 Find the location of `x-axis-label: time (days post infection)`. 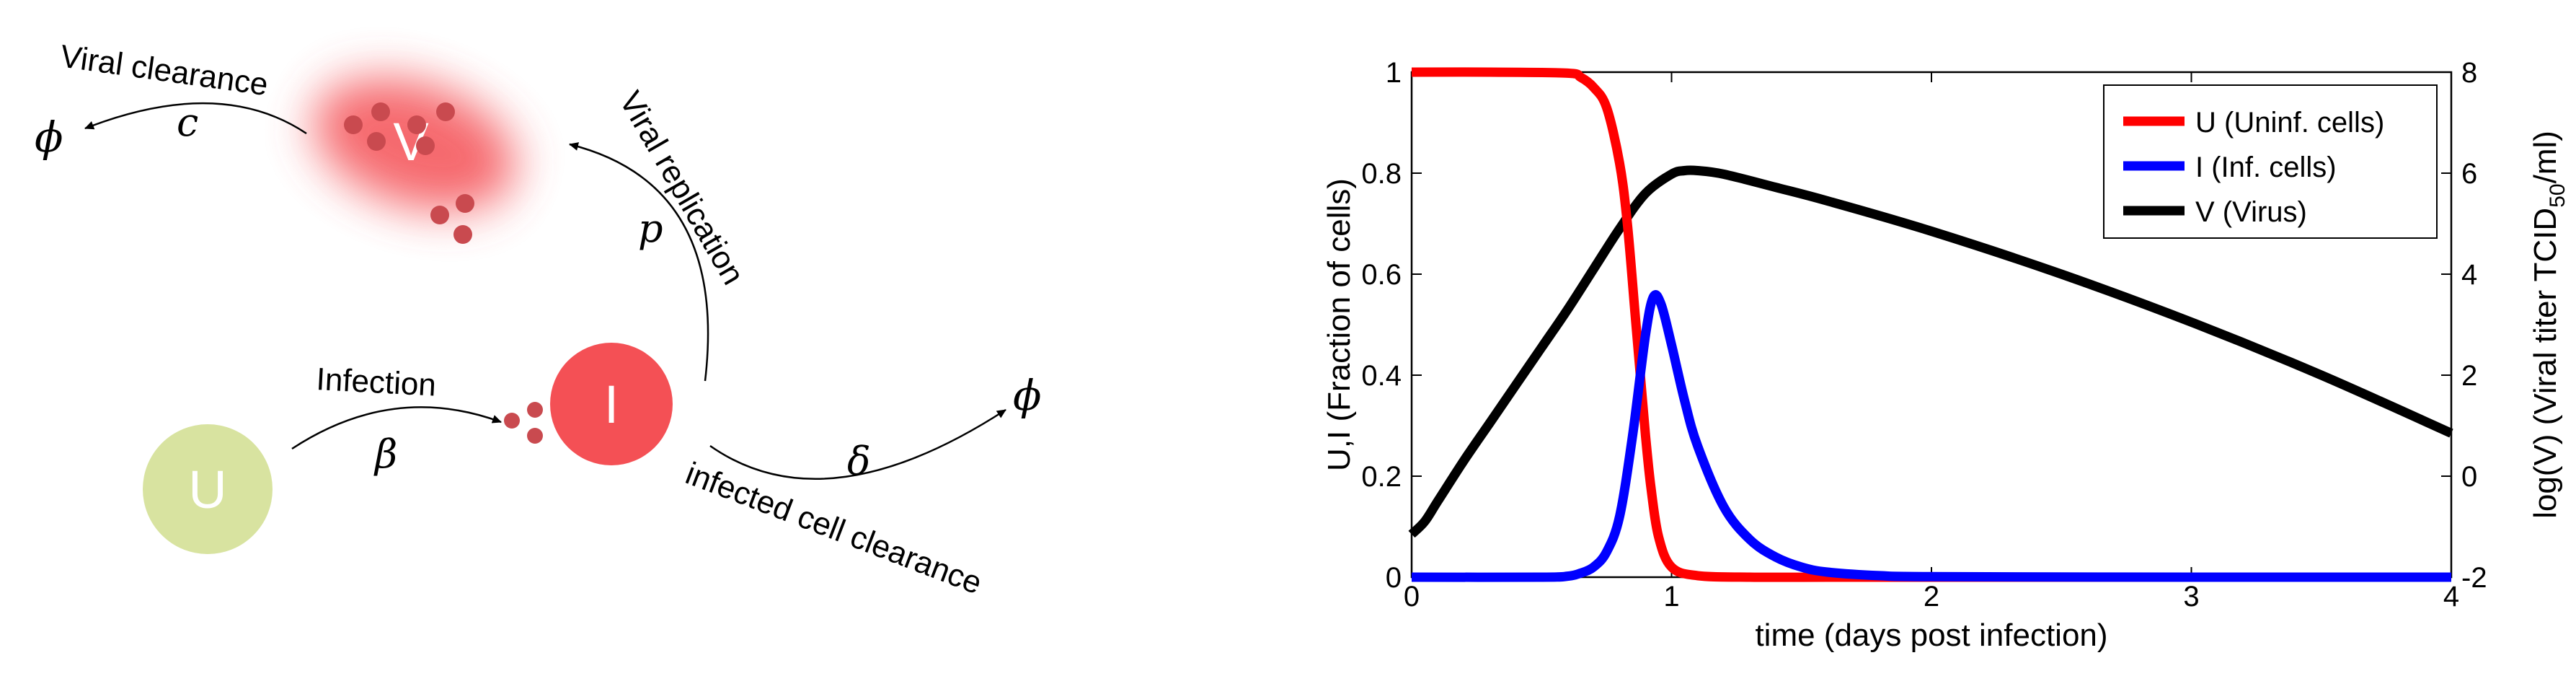

x-axis-label: time (days post infection) is located at coordinates (1931, 635).